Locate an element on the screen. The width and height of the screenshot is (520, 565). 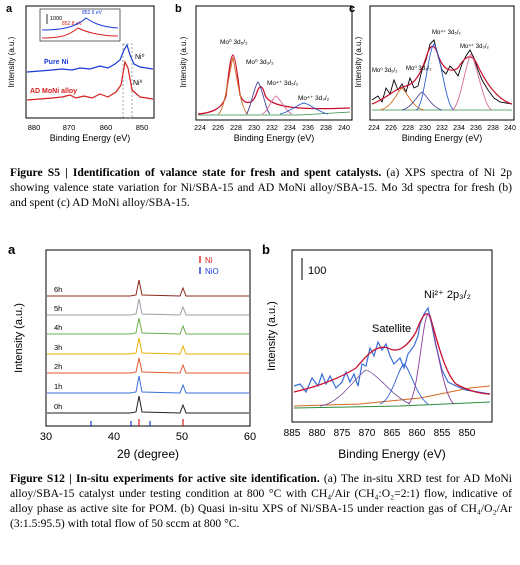
x-tick-label: 855 is located at coordinates (442, 433).